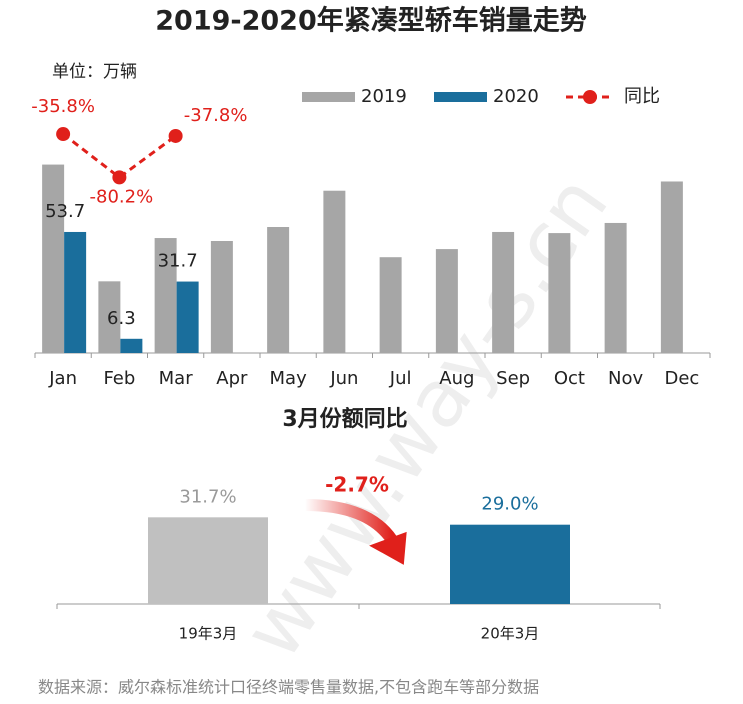 This screenshot has width=743, height=704. What do you see at coordinates (121, 318) in the screenshot?
I see `value-label: 6.3` at bounding box center [121, 318].